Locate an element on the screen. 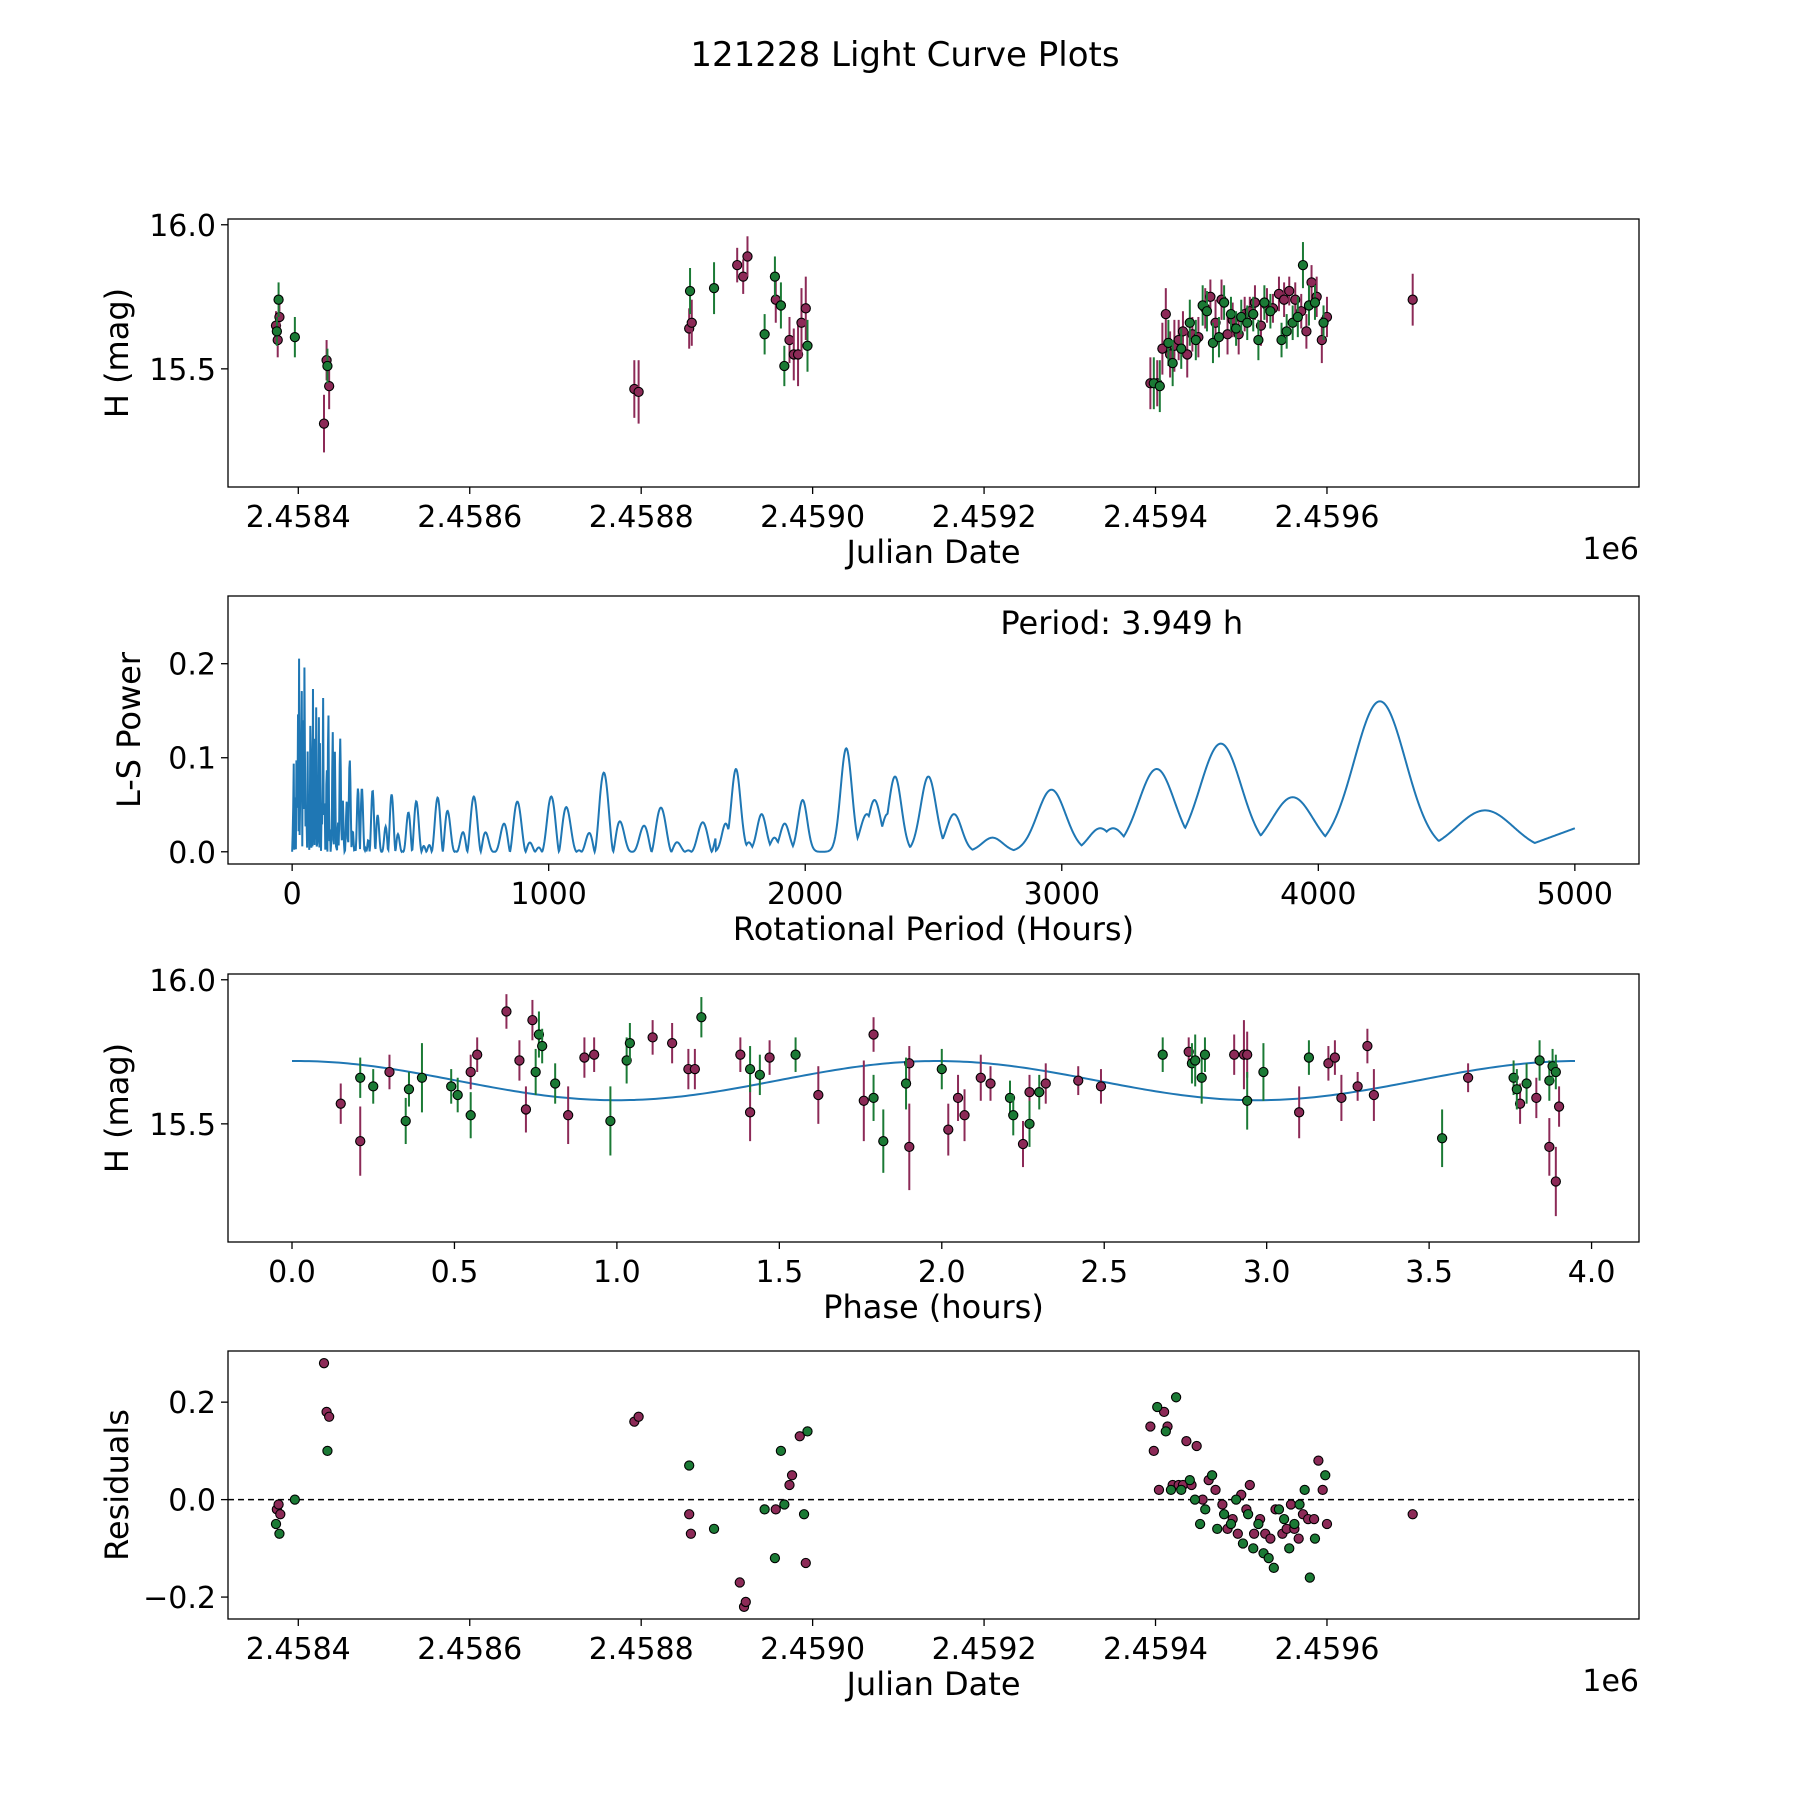 The image size is (1800, 1800). y-axis-label: L-S Power is located at coordinates (129, 729).